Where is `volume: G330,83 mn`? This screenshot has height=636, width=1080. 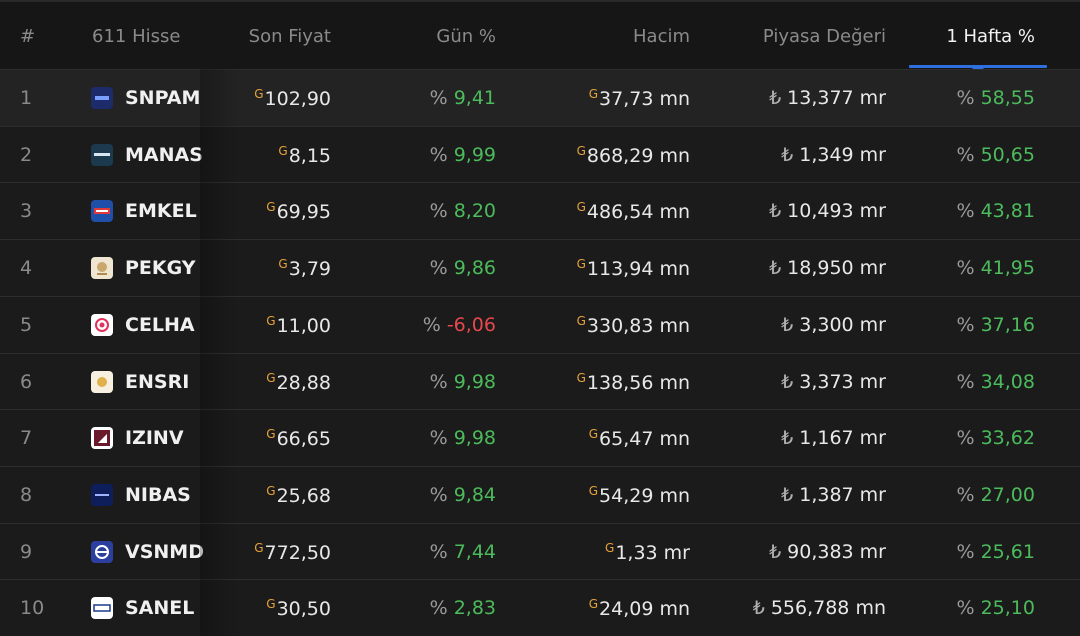 volume: G330,83 mn is located at coordinates (633, 325).